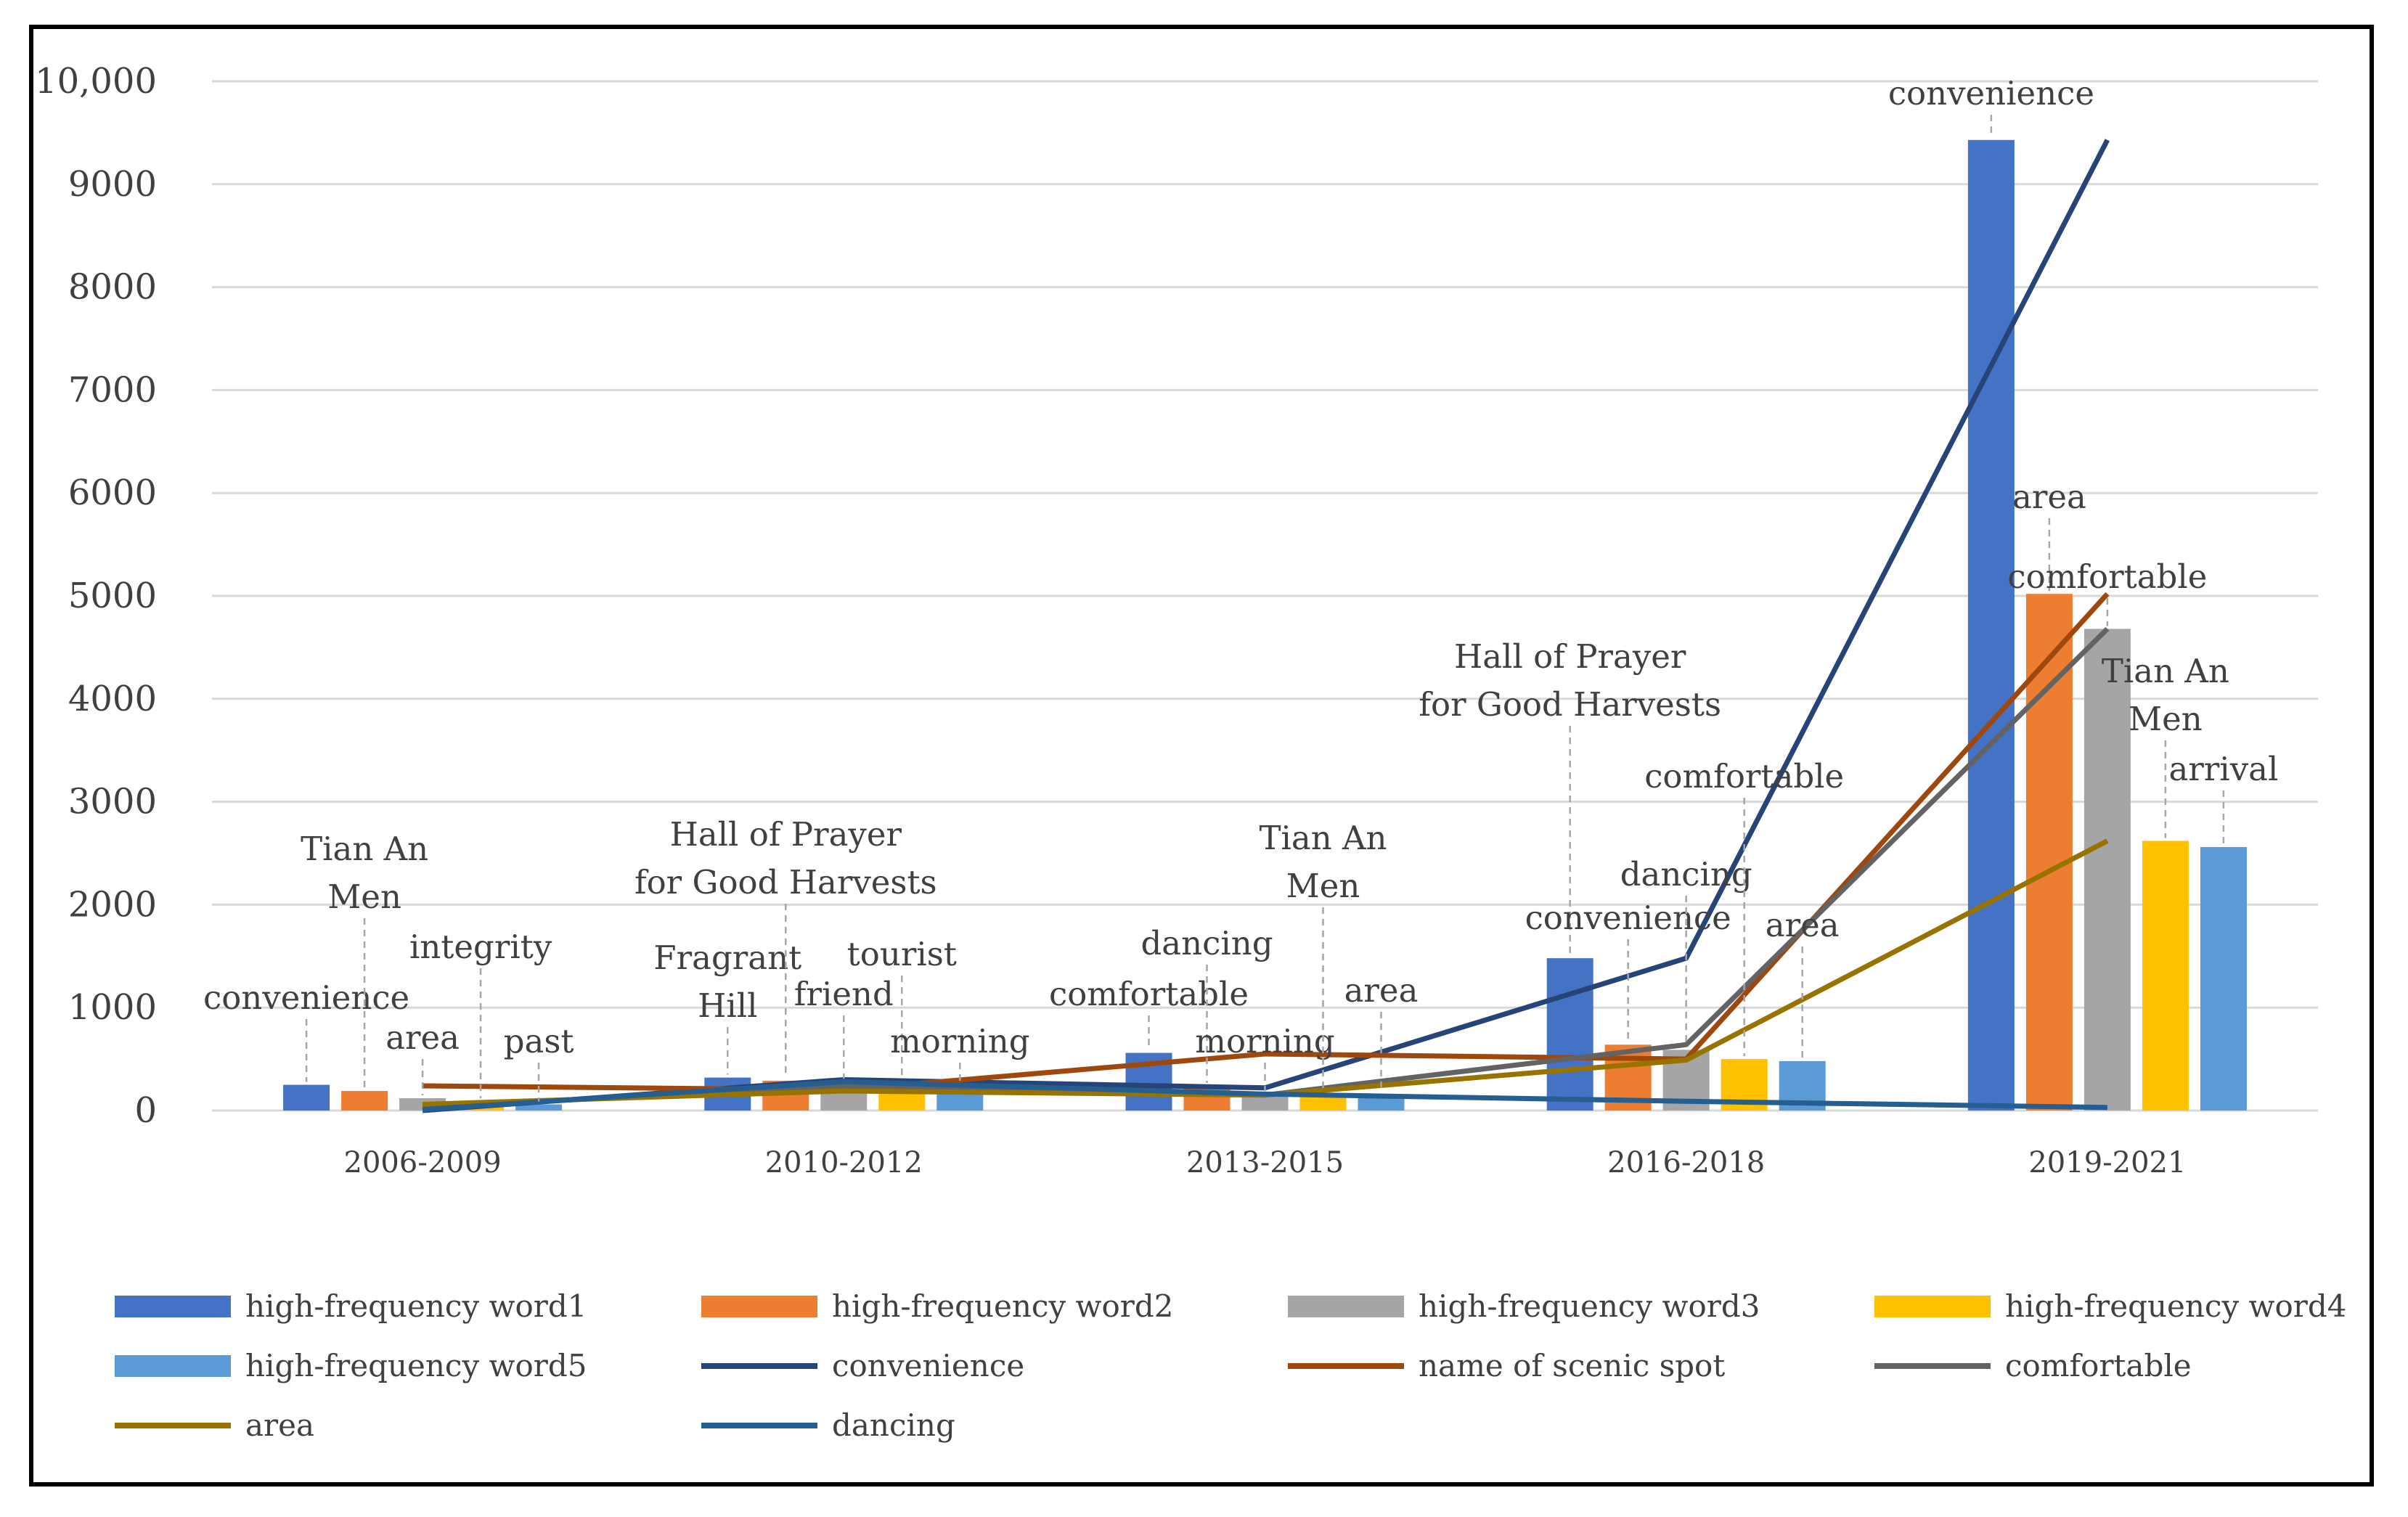 This screenshot has width=2408, height=1517. What do you see at coordinates (844, 1163) in the screenshot?
I see `x-tick-label: 2010-2012` at bounding box center [844, 1163].